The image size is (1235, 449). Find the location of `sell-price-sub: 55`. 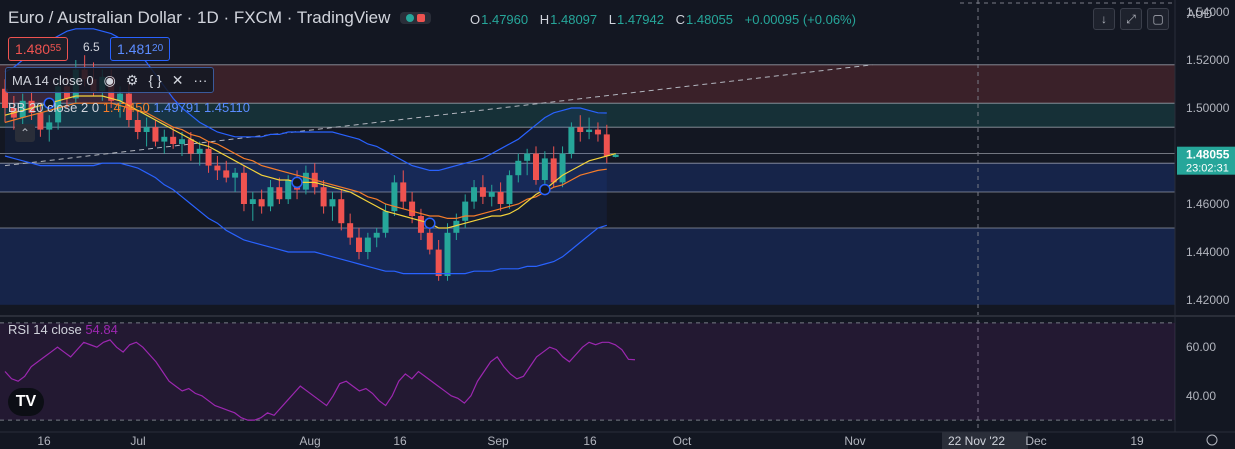

sell-price-sub: 55 is located at coordinates (56, 48).